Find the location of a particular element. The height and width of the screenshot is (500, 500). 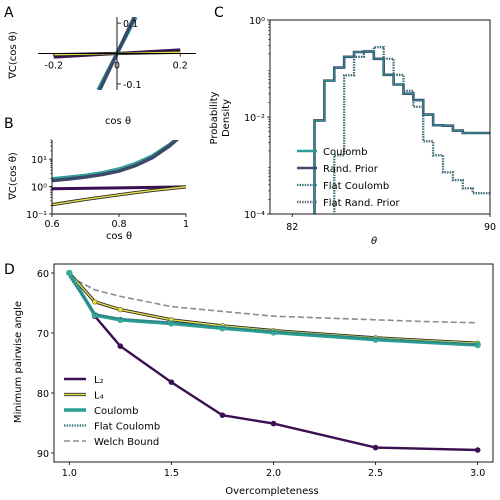

panel-c-y-label-line2: Density is located at coordinates (226, 118).